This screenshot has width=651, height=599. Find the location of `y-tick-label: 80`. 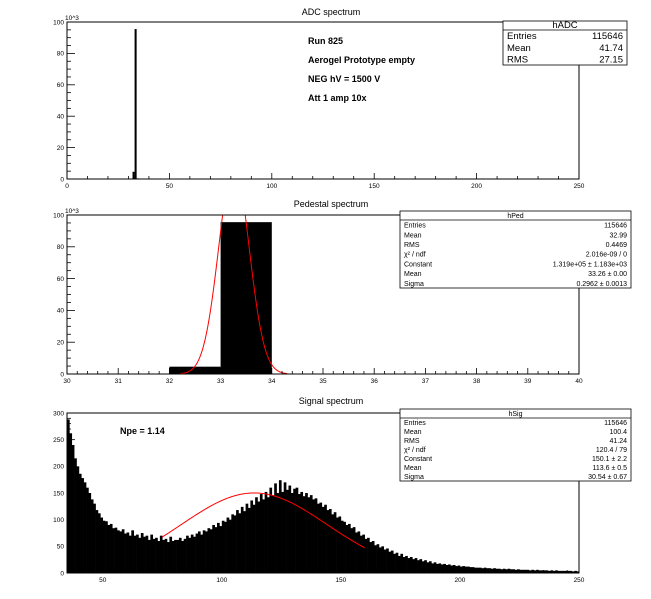

y-tick-label: 80 is located at coordinates (61, 54).